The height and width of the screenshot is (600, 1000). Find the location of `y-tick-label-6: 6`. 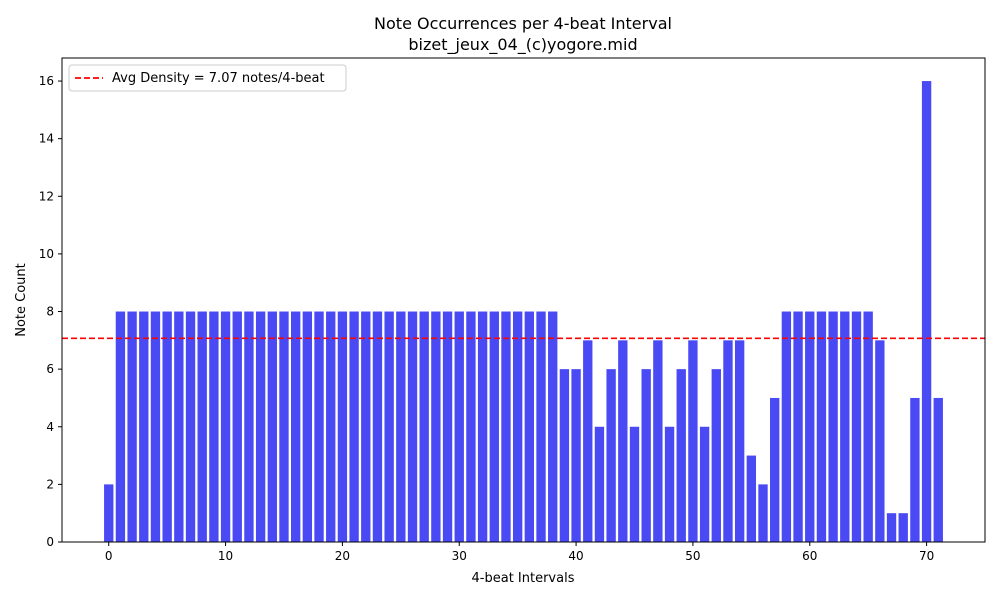

y-tick-label-6: 6 is located at coordinates (50, 369).